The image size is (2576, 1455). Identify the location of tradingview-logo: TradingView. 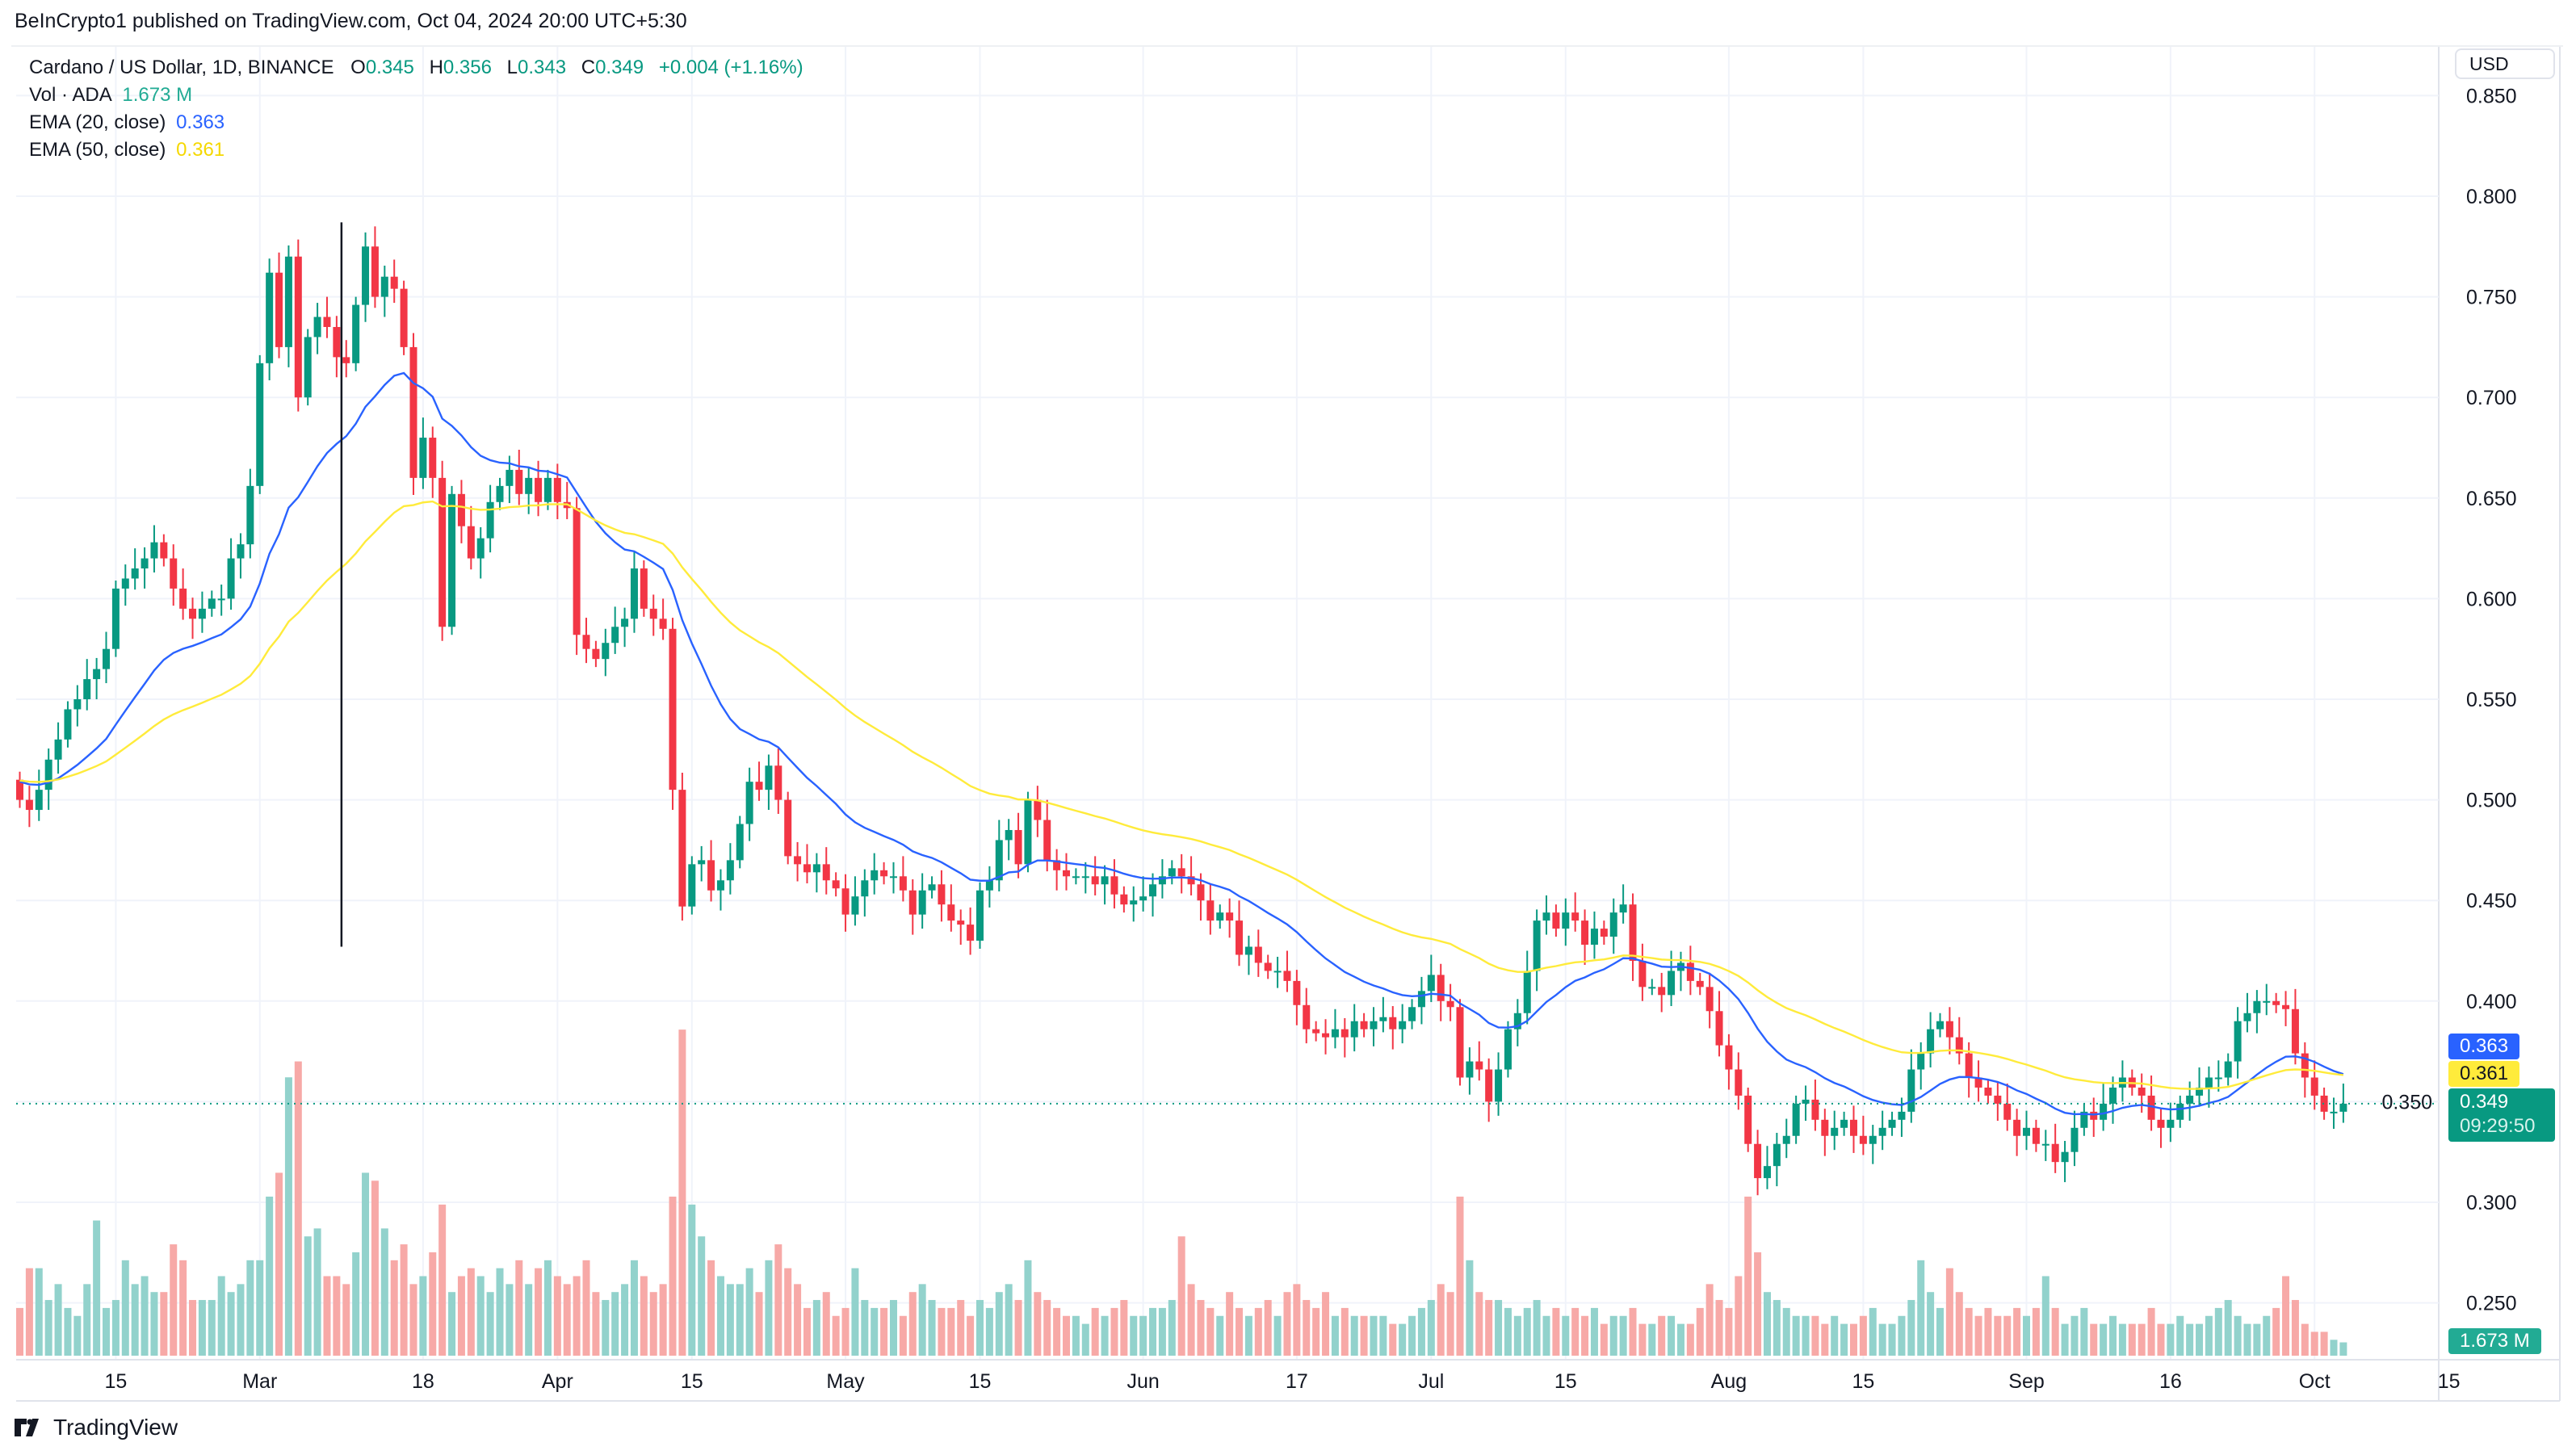
(96, 1427).